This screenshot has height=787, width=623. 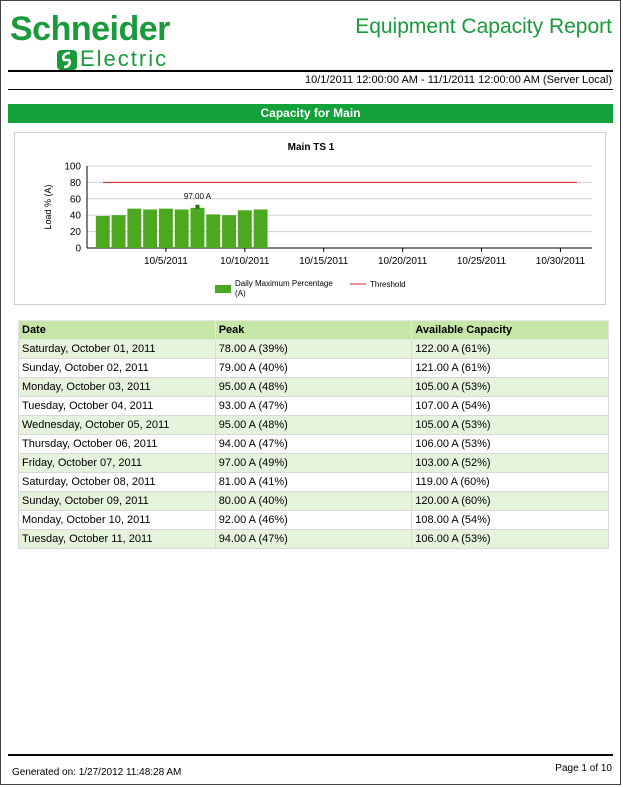 What do you see at coordinates (76, 216) in the screenshot?
I see `y-tick-label: 40` at bounding box center [76, 216].